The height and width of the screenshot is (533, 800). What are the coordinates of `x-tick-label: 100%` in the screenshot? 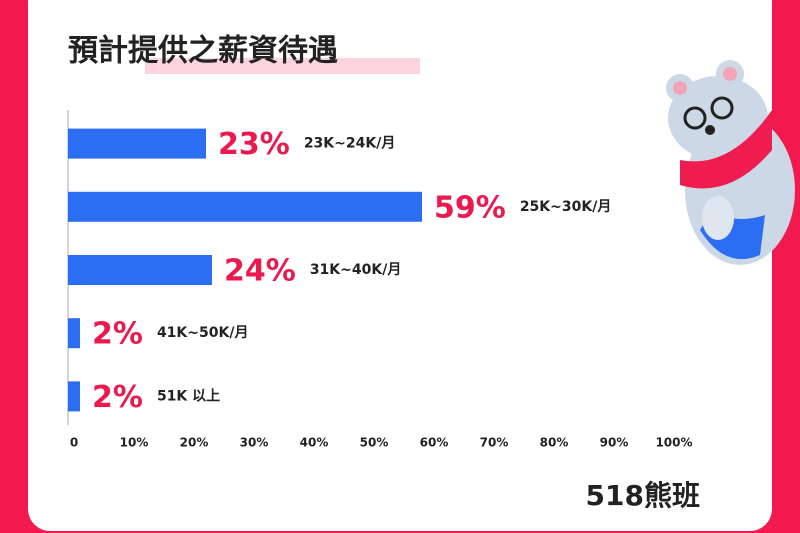 It's located at (673, 443).